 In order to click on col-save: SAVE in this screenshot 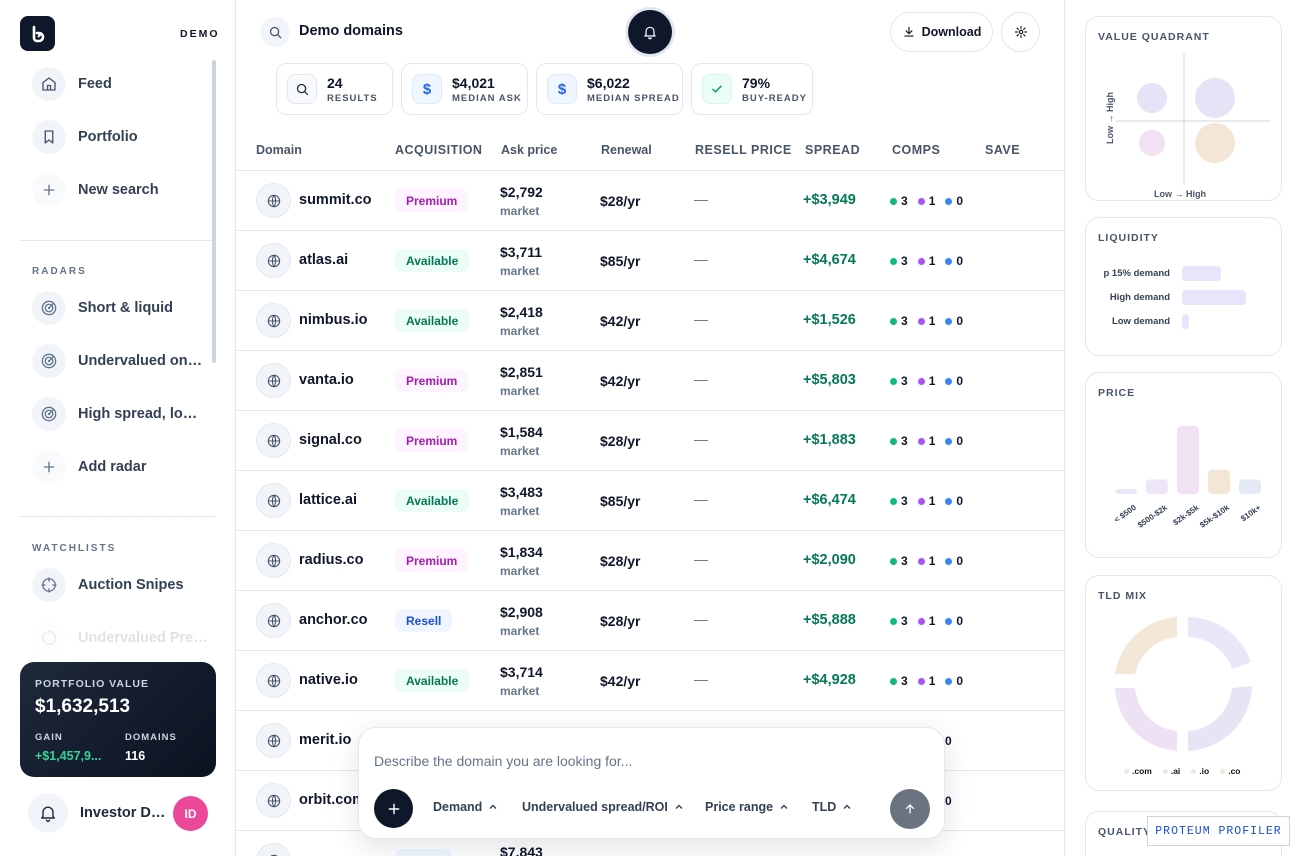, I will do `click(1003, 150)`.